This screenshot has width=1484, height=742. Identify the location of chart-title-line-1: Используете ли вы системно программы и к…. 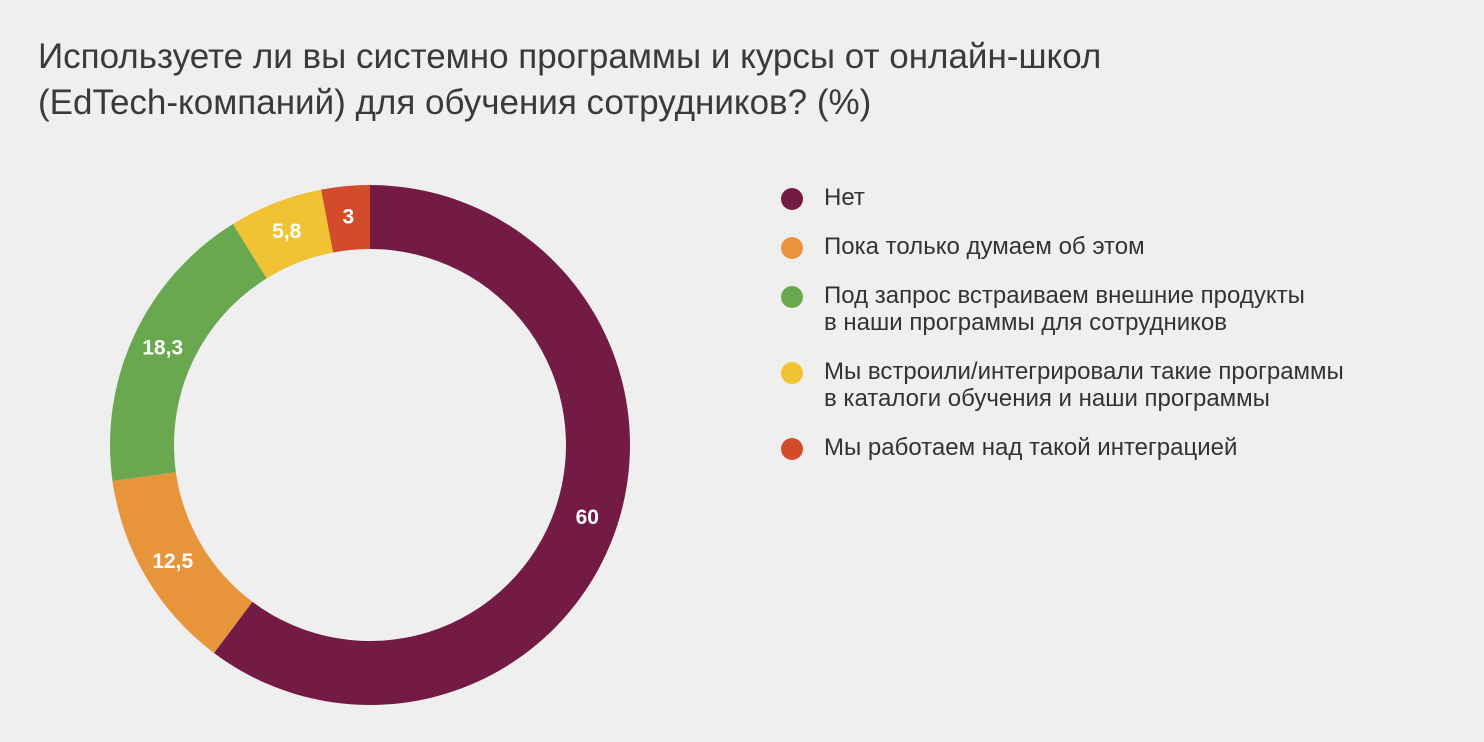
(570, 56).